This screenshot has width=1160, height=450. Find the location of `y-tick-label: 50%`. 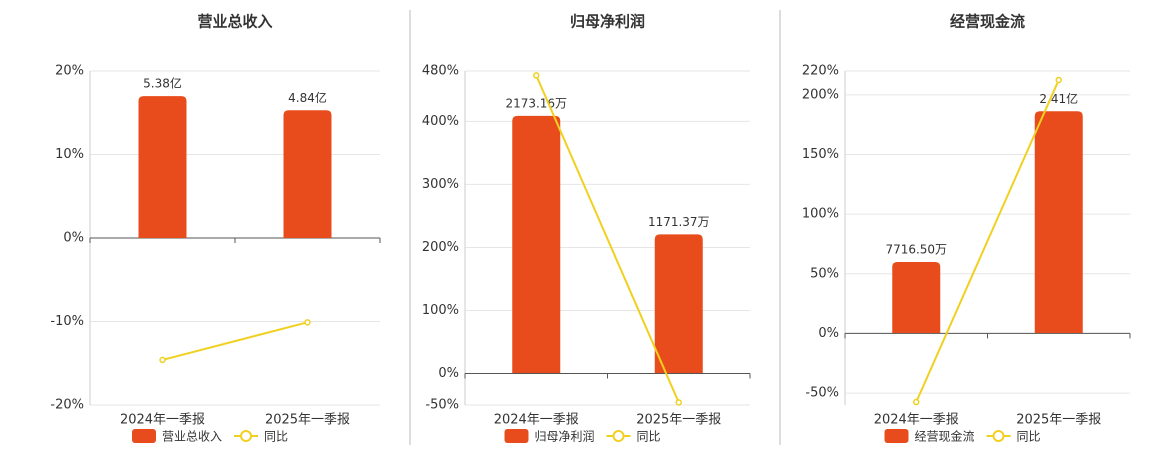

y-tick-label: 50% is located at coordinates (824, 273).